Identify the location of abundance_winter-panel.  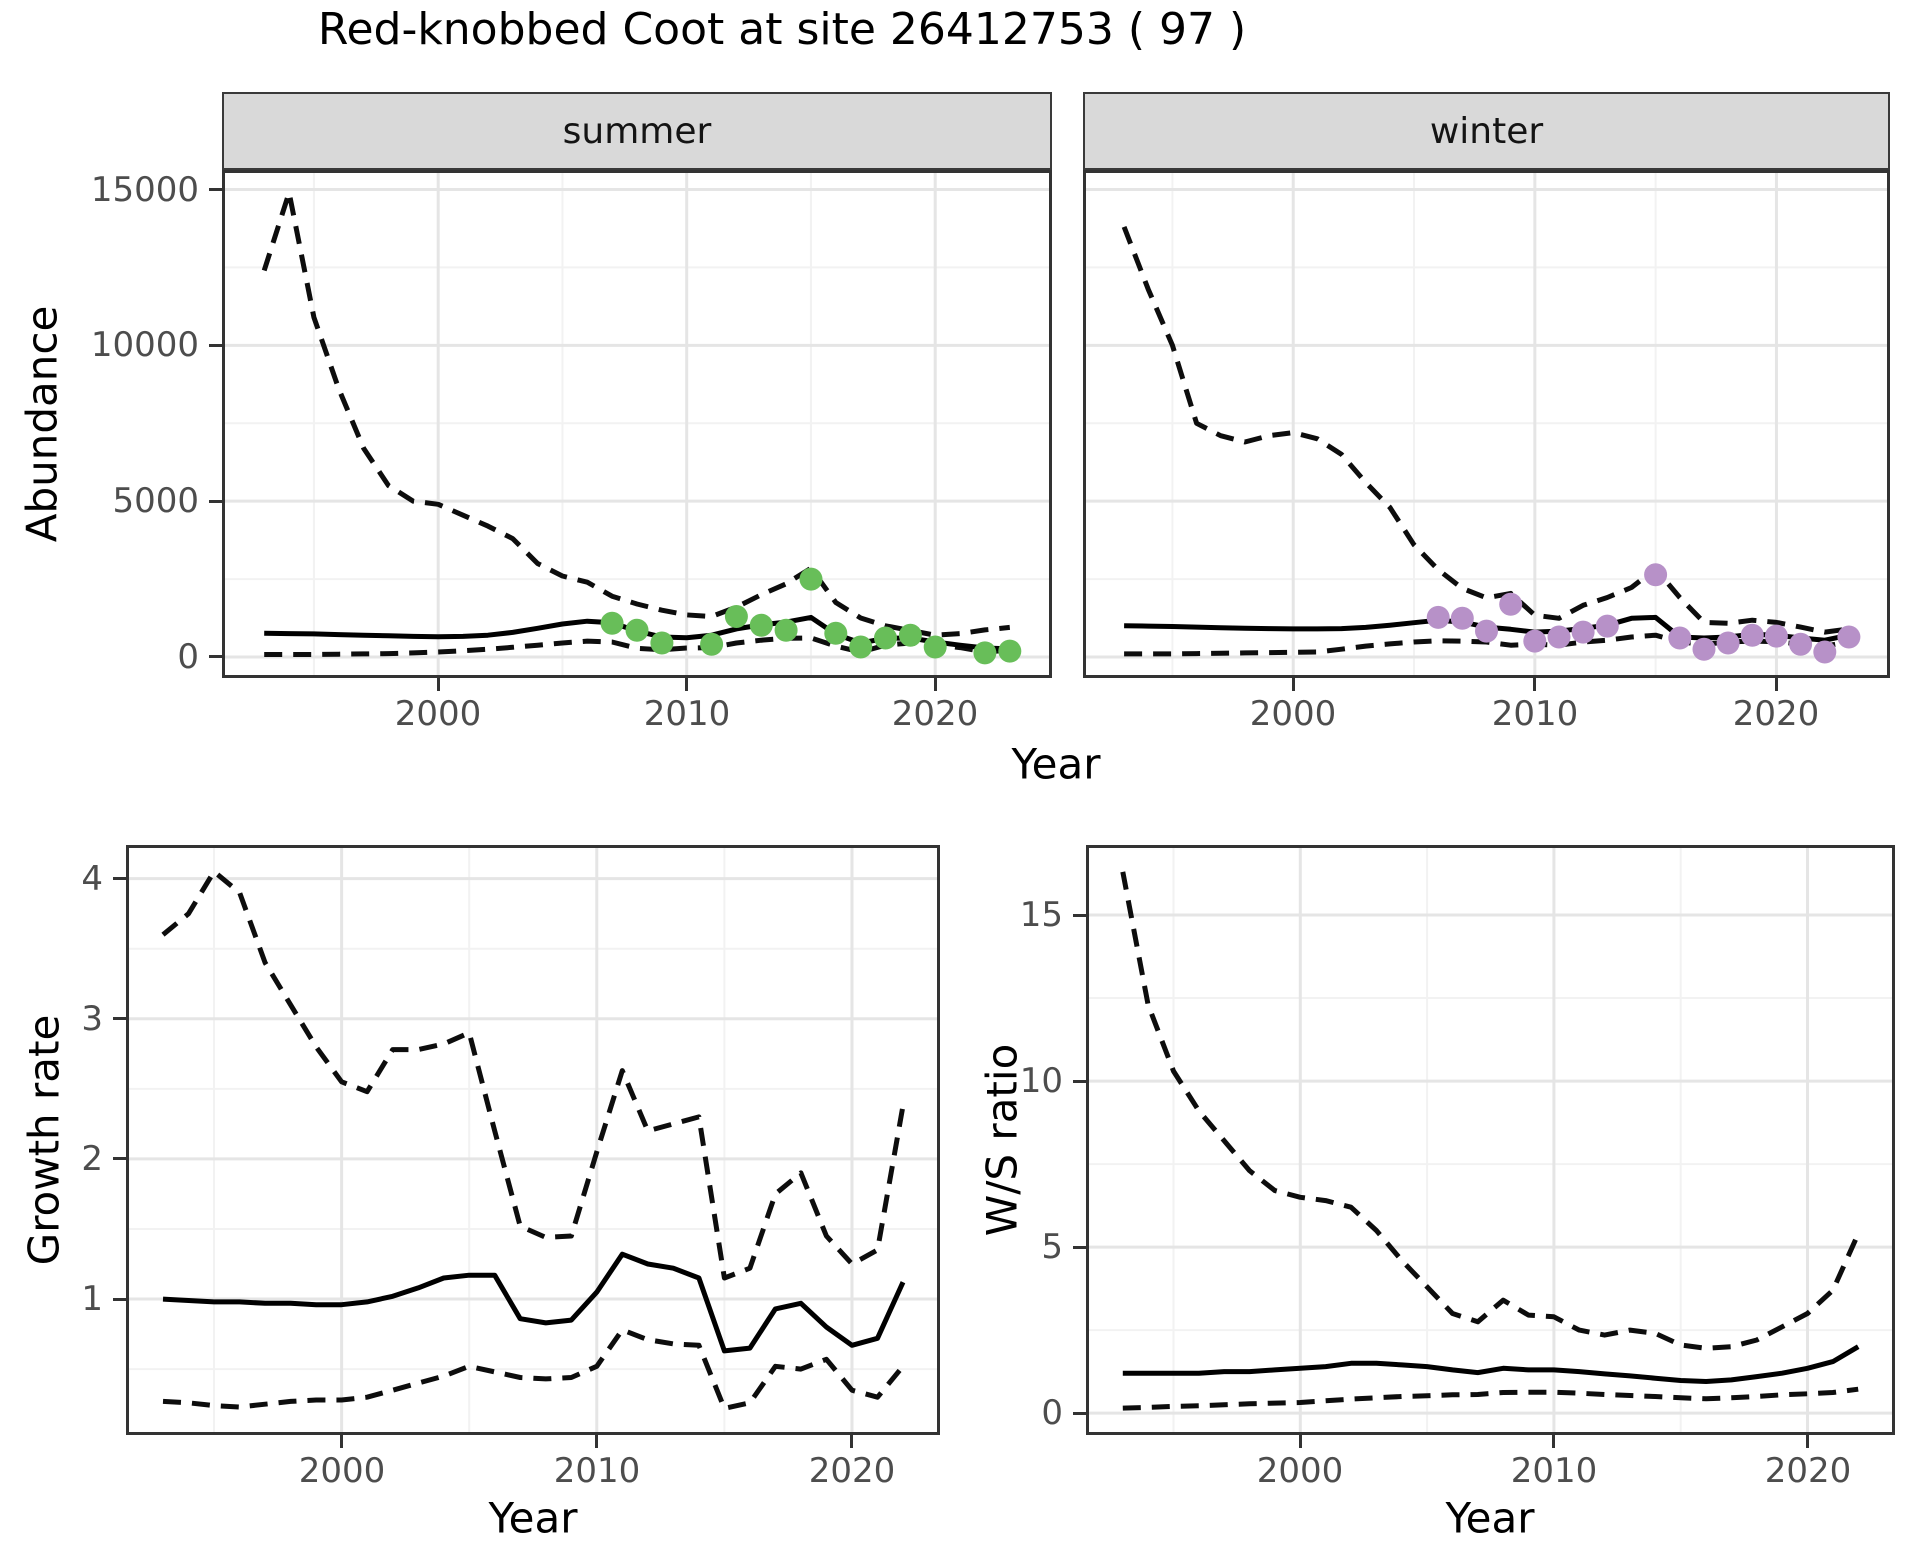
(1486, 424).